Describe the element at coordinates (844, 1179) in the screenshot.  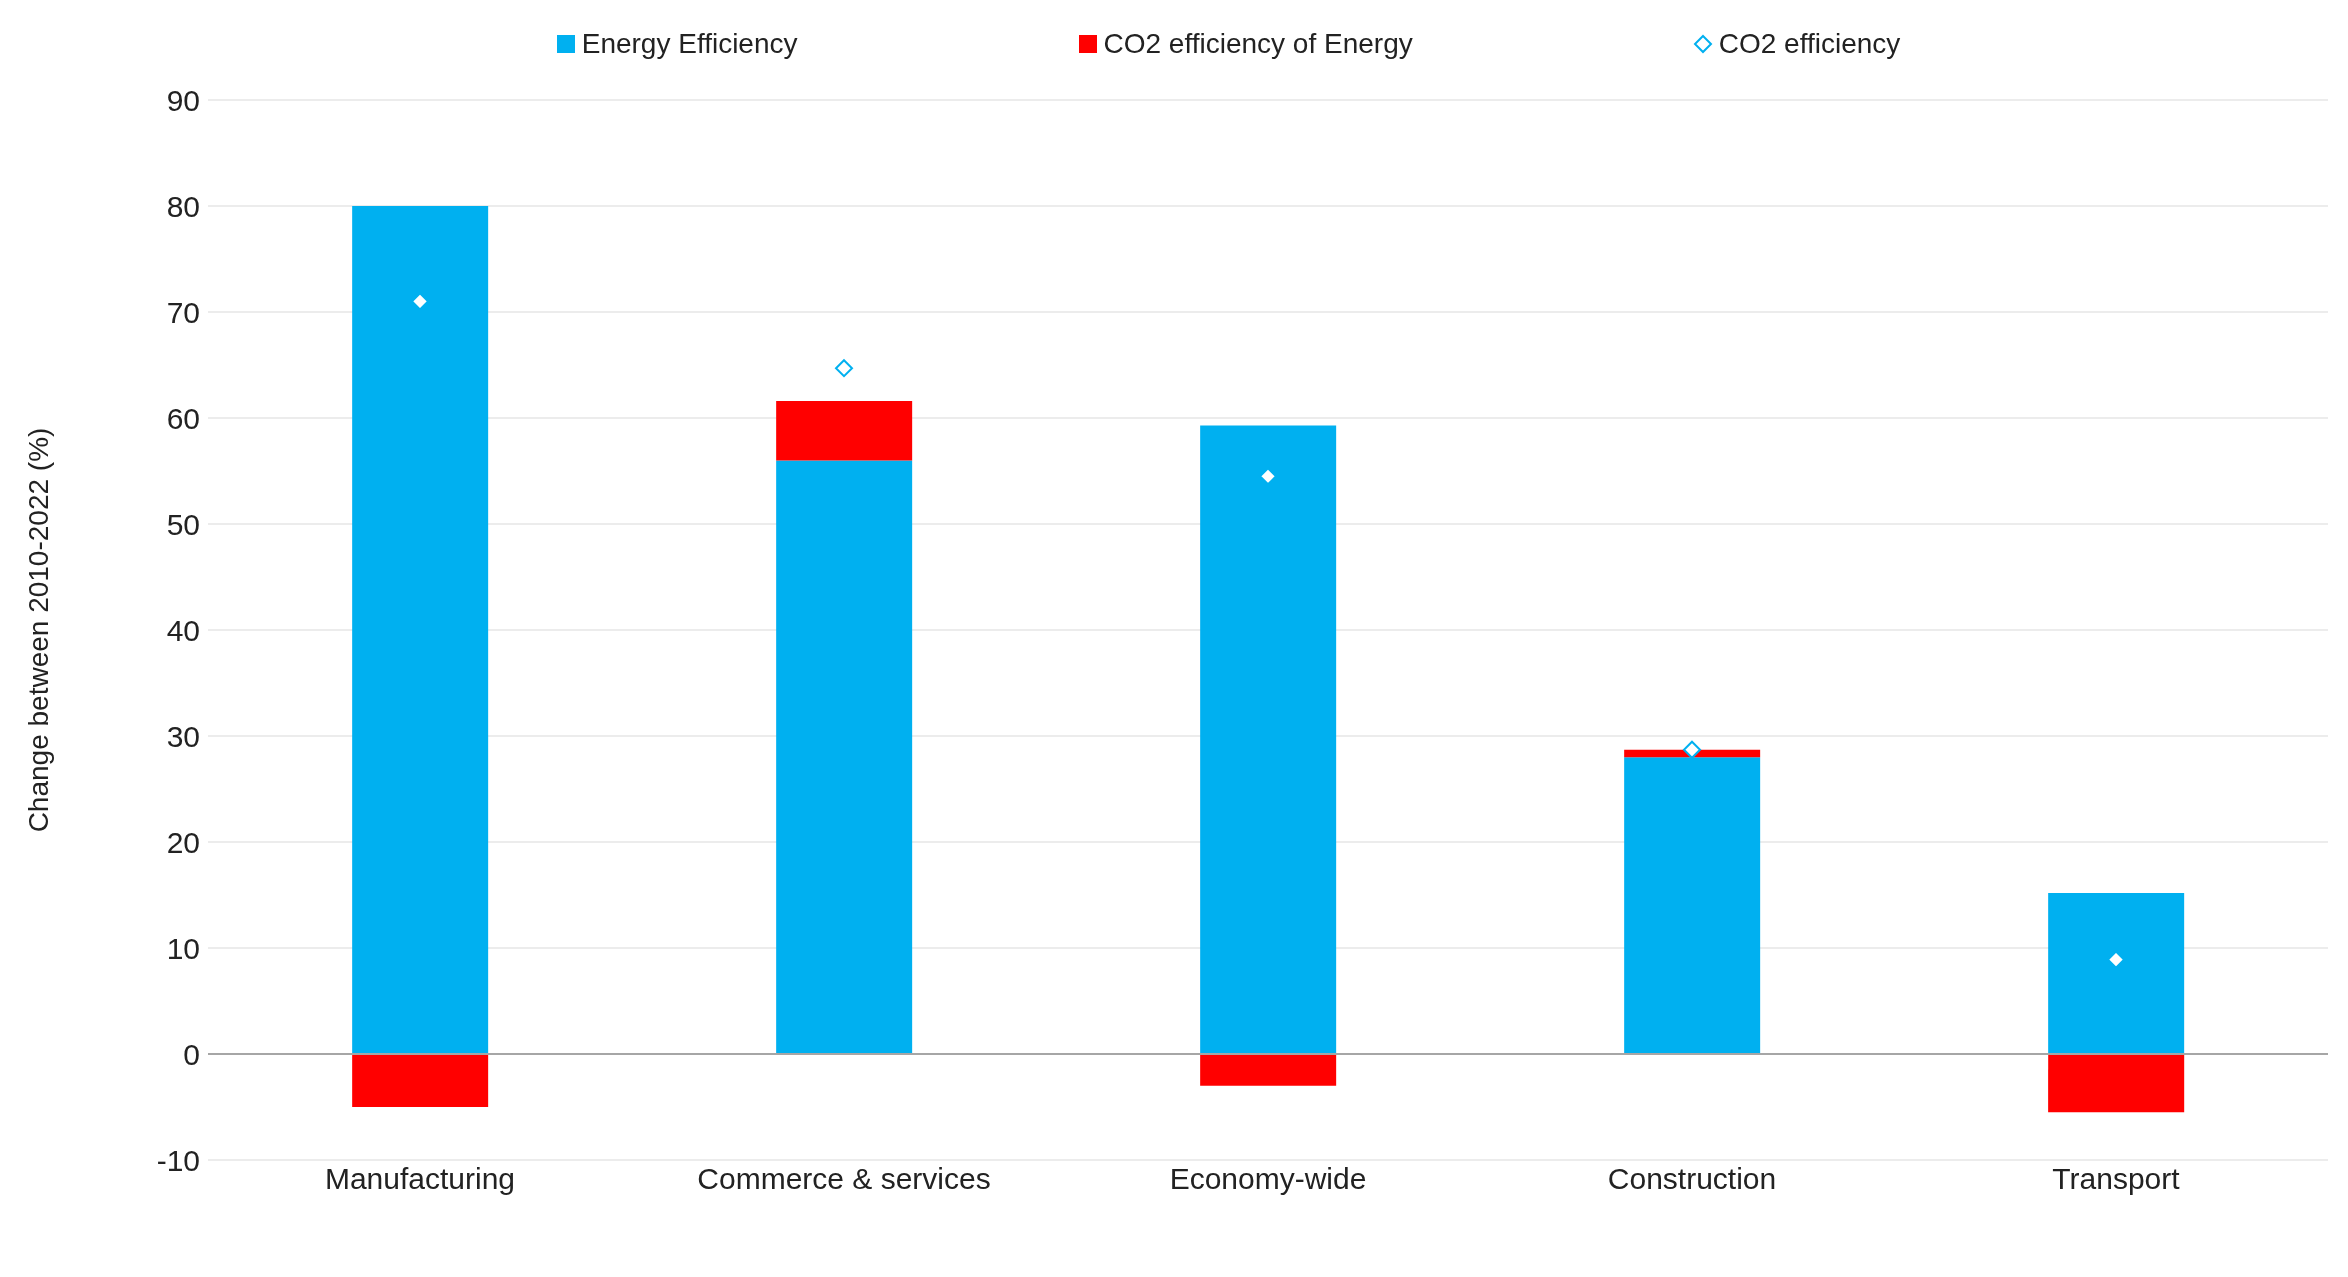
I see `x-tick-label: Commerce & services` at that location.